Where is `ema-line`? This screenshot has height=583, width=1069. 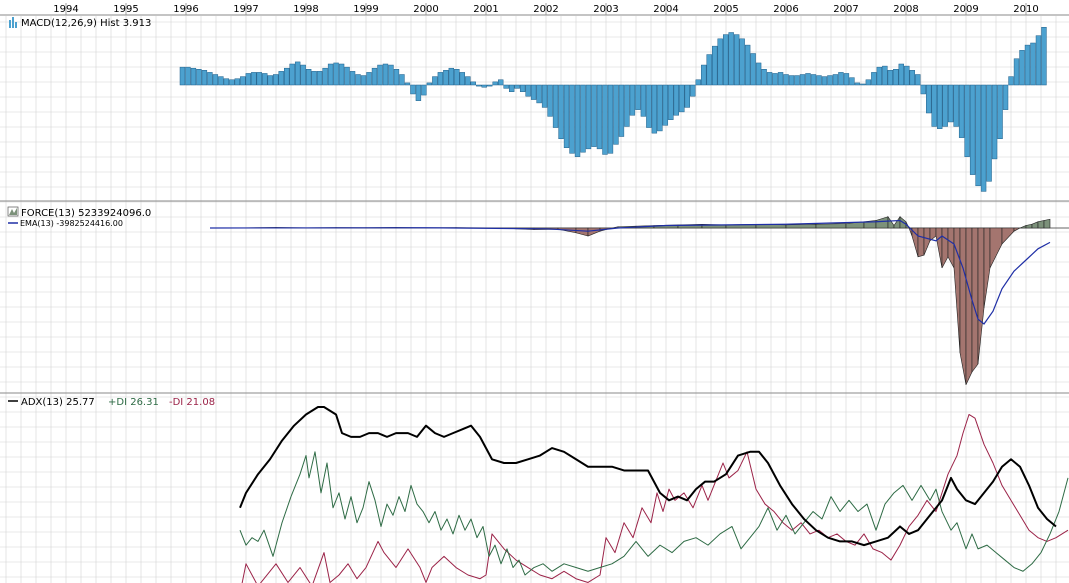 ema-line is located at coordinates (630, 272).